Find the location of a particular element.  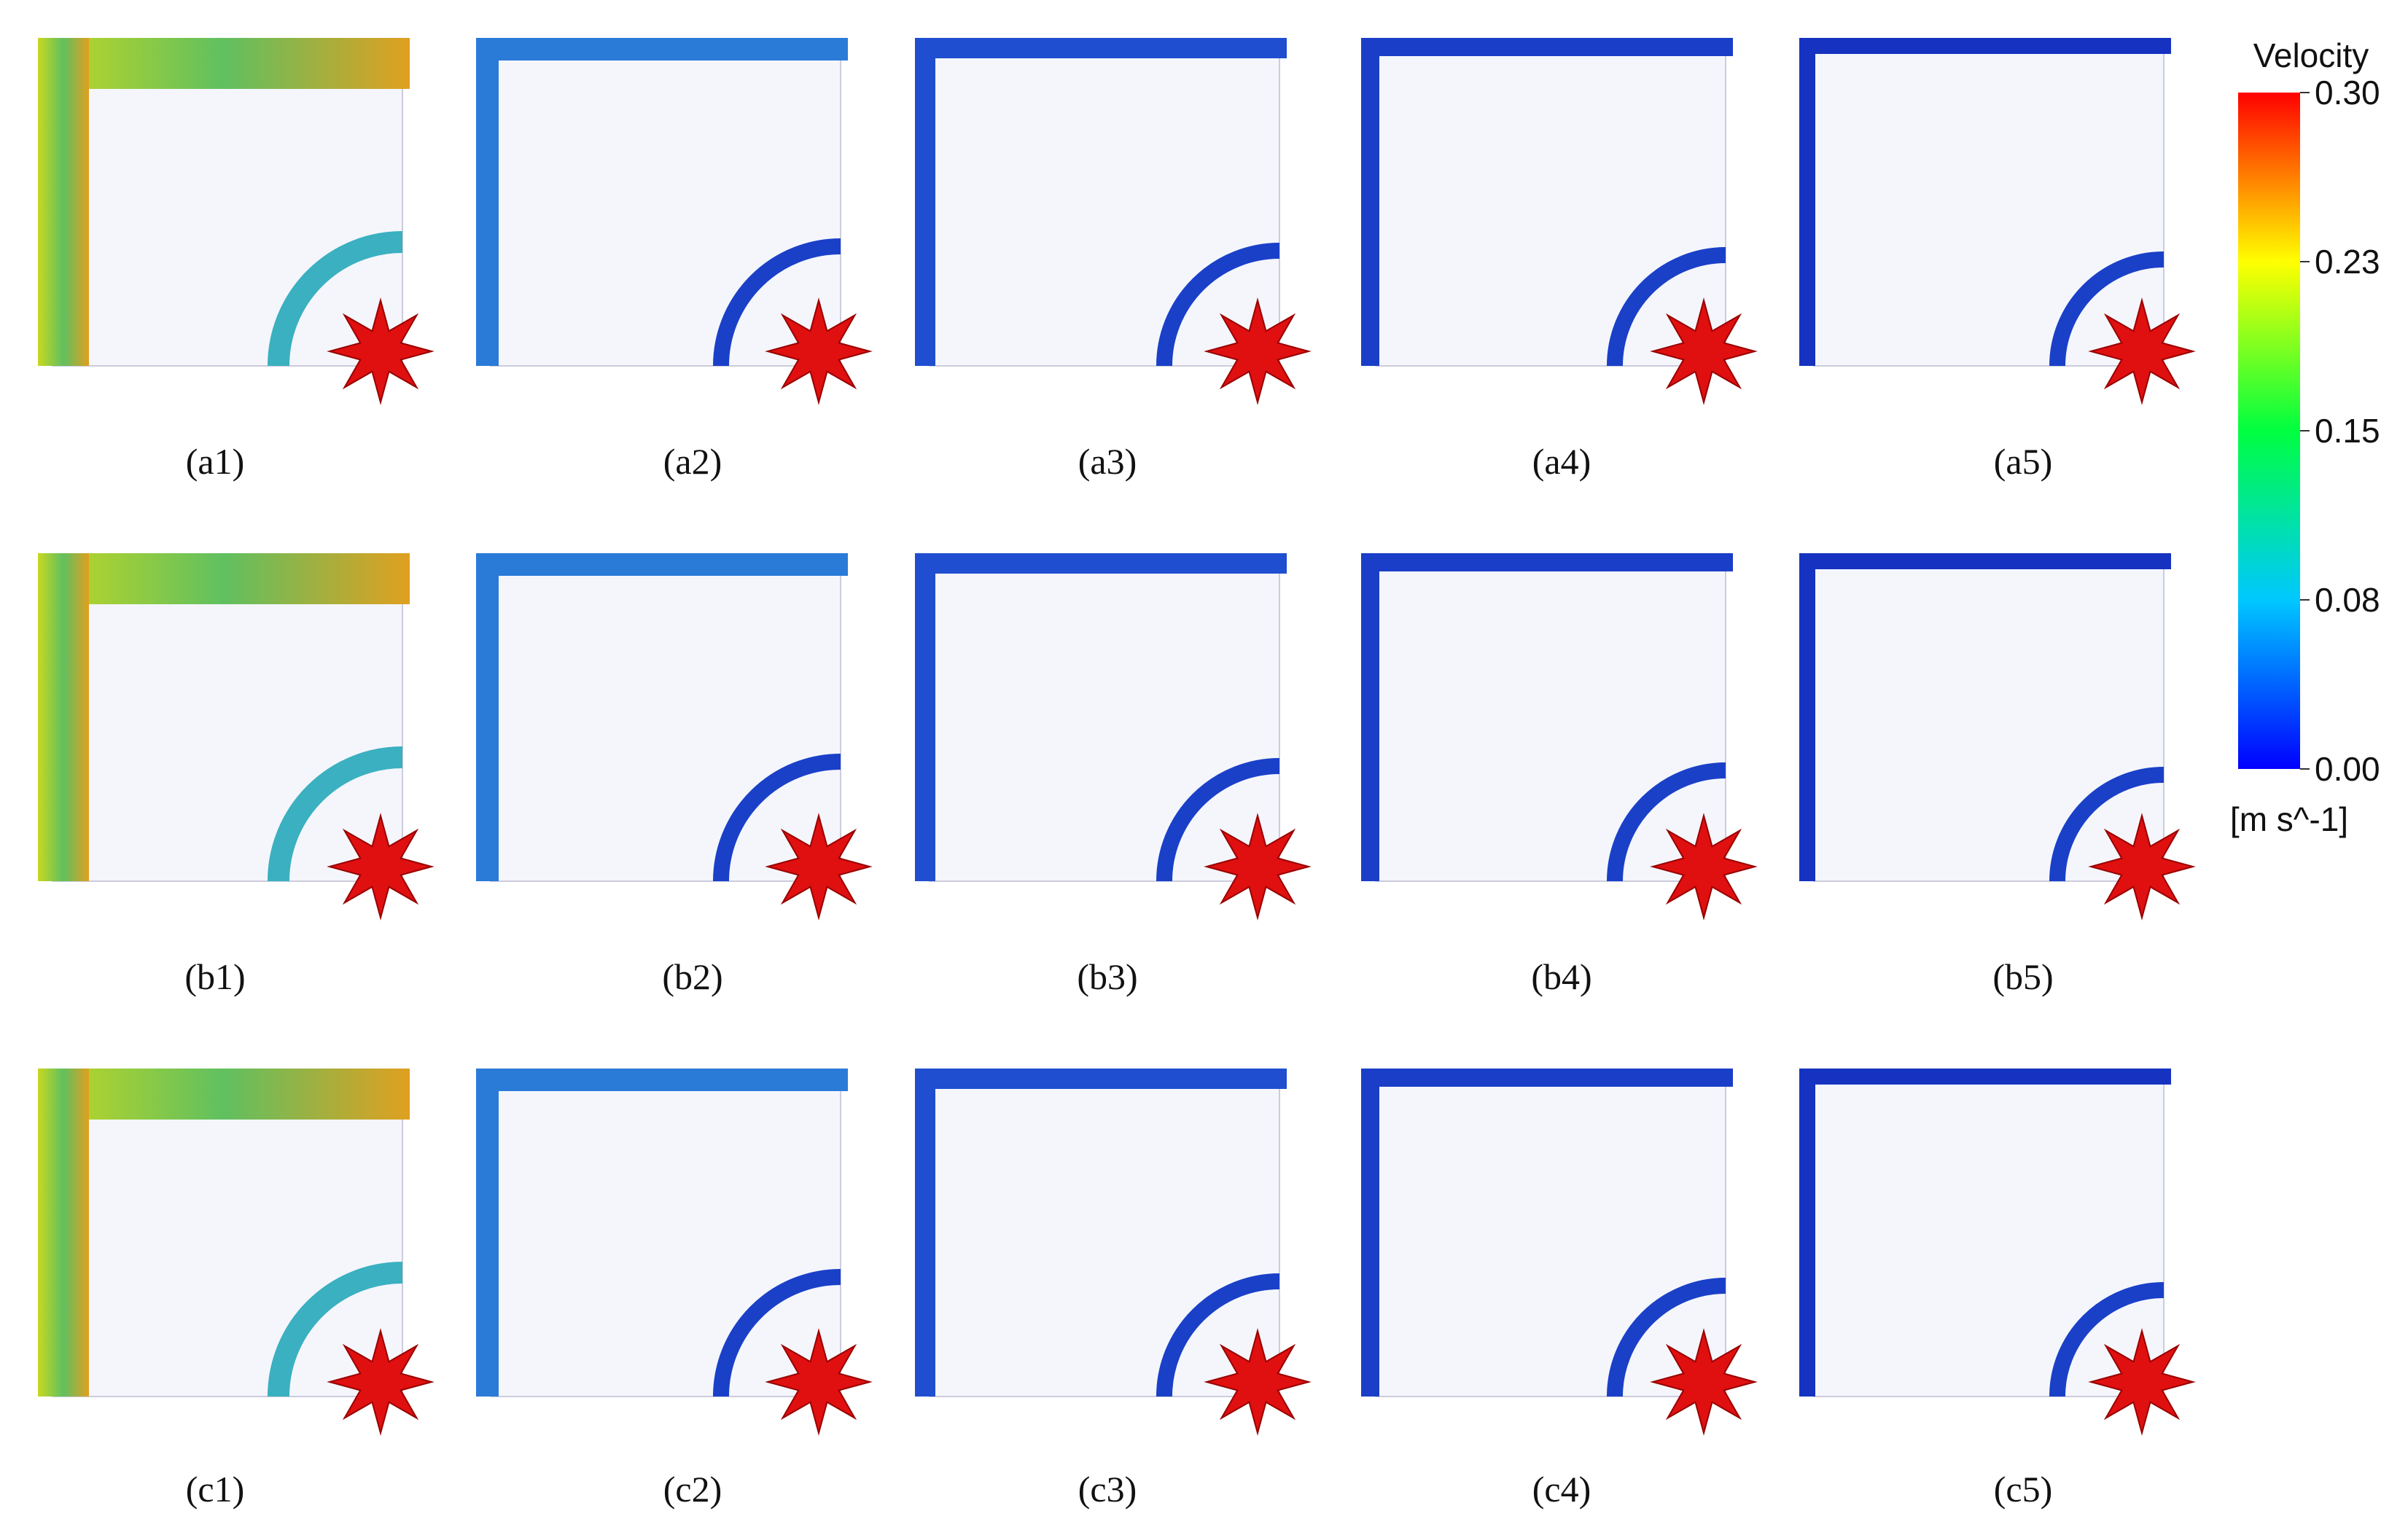

panel-label: (b1) is located at coordinates (214, 977).